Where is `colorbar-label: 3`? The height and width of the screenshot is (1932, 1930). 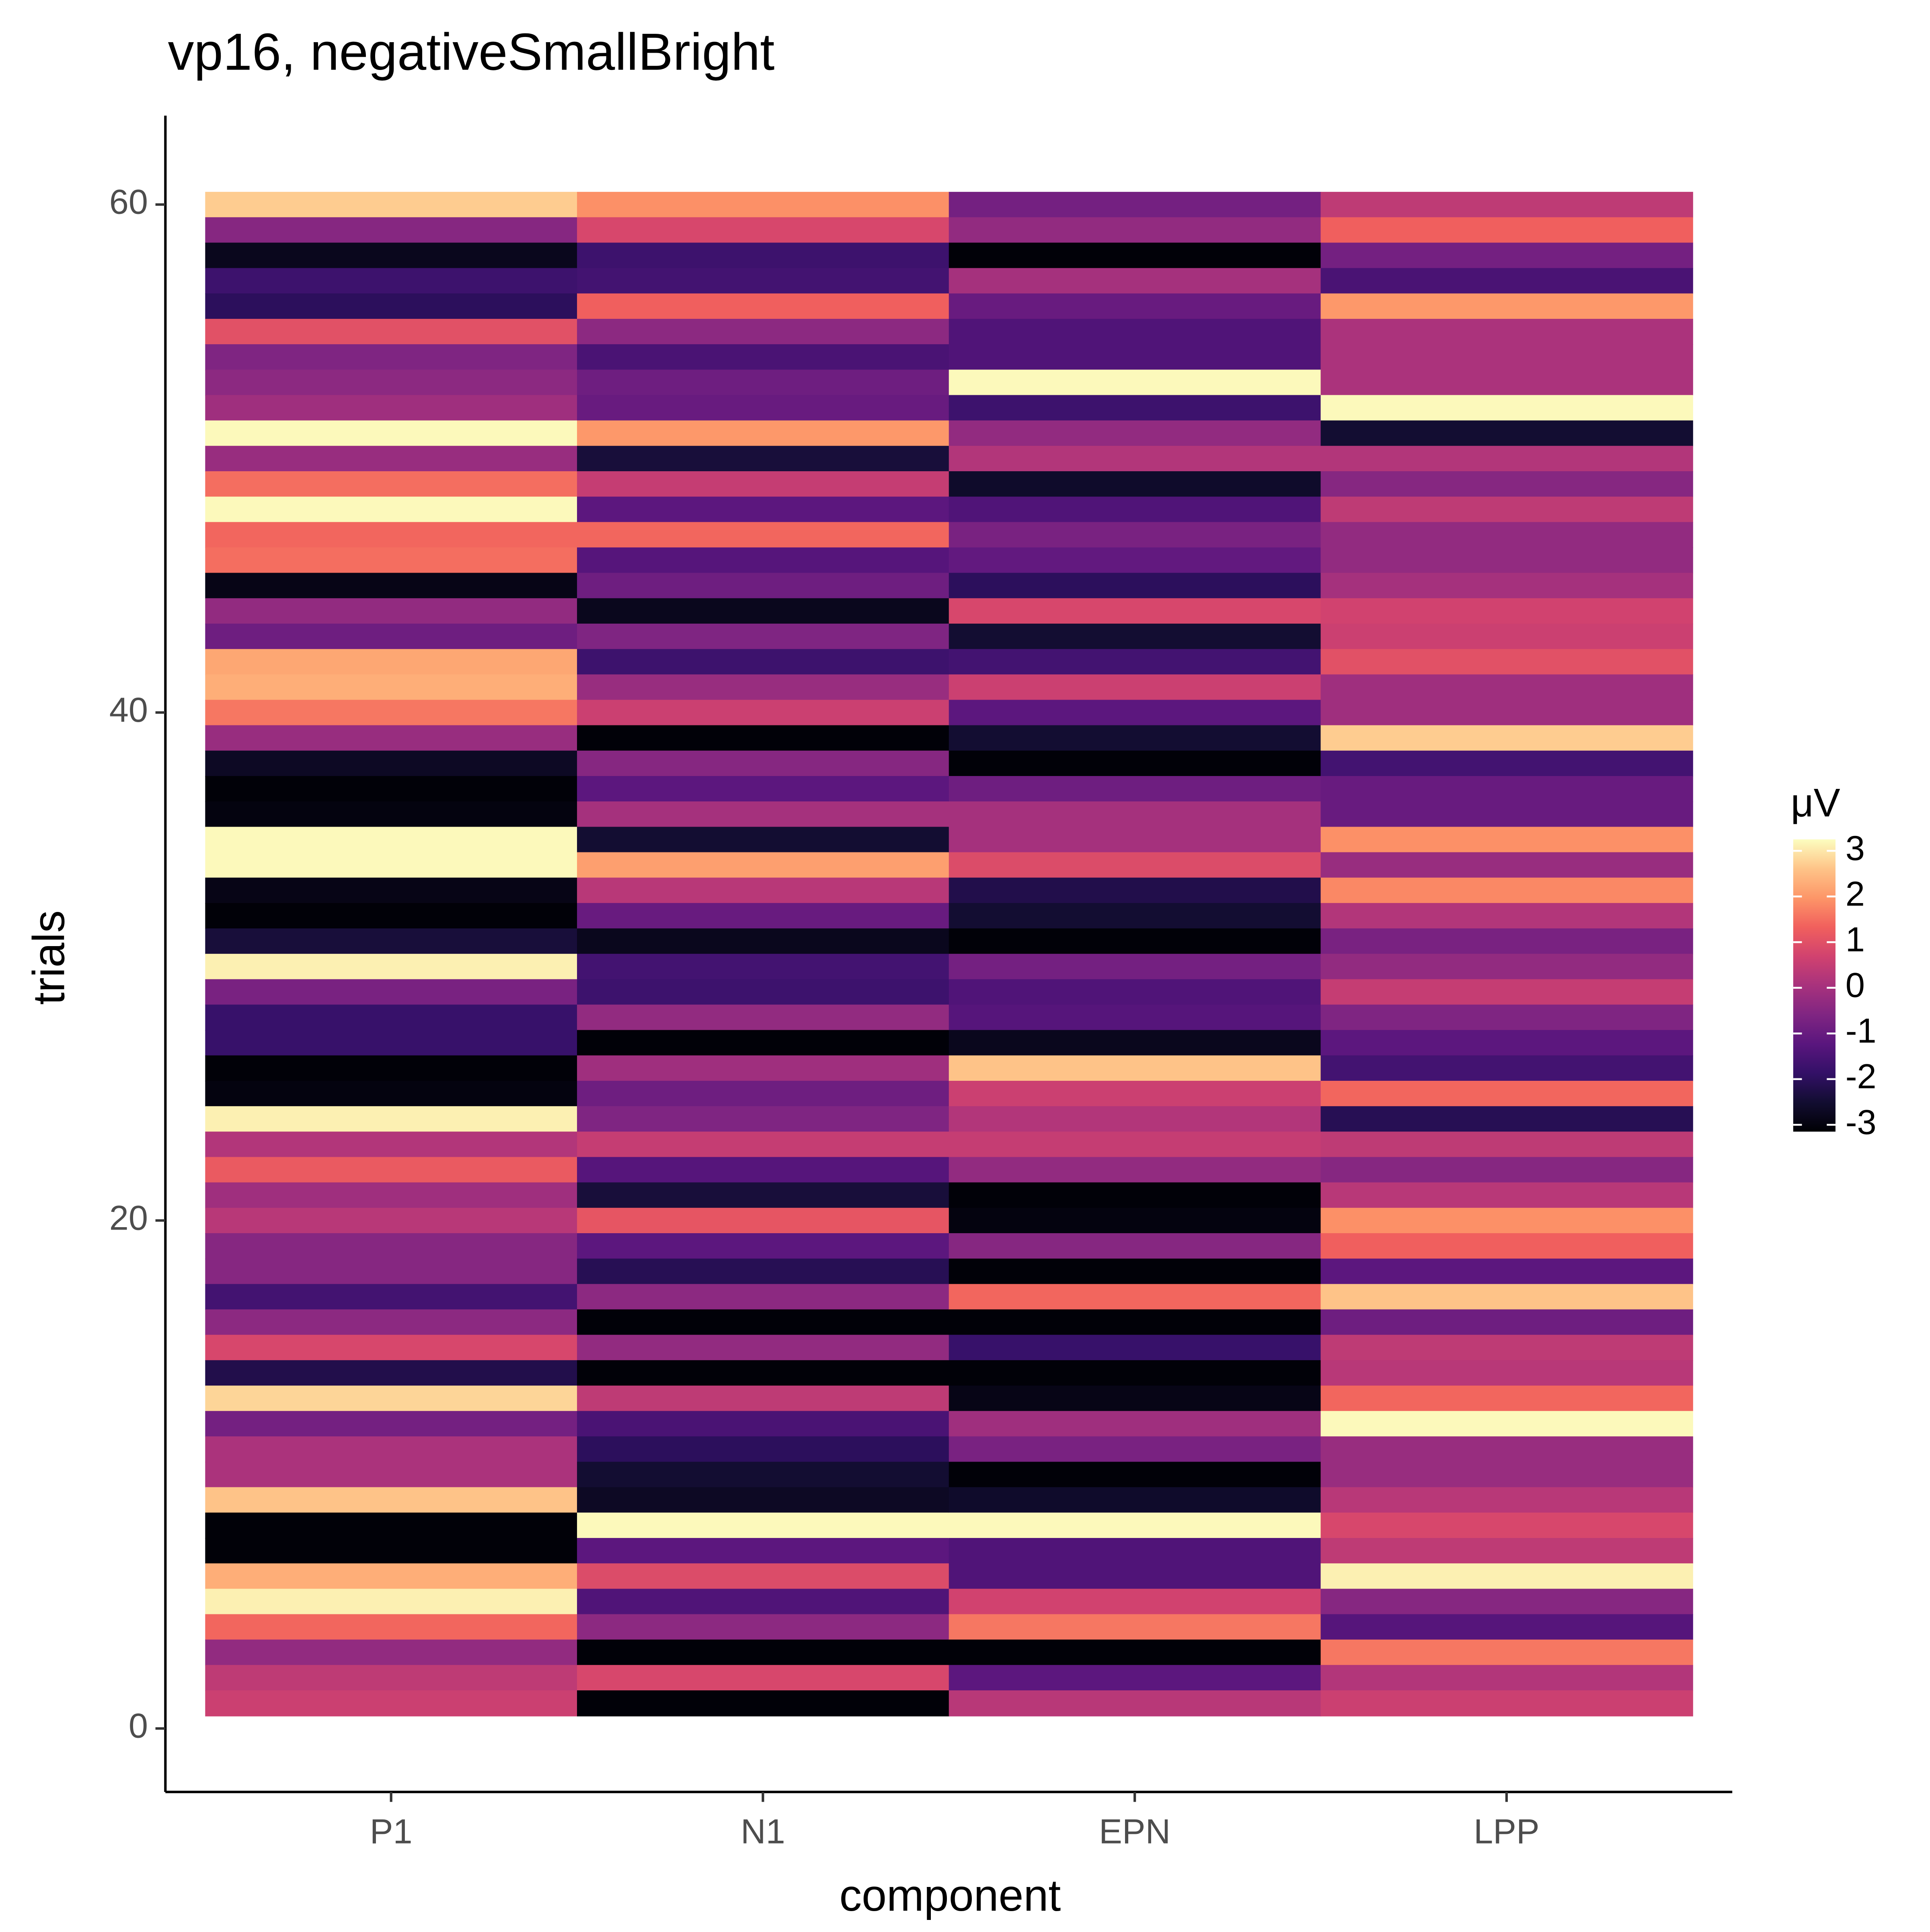 colorbar-label: 3 is located at coordinates (1855, 848).